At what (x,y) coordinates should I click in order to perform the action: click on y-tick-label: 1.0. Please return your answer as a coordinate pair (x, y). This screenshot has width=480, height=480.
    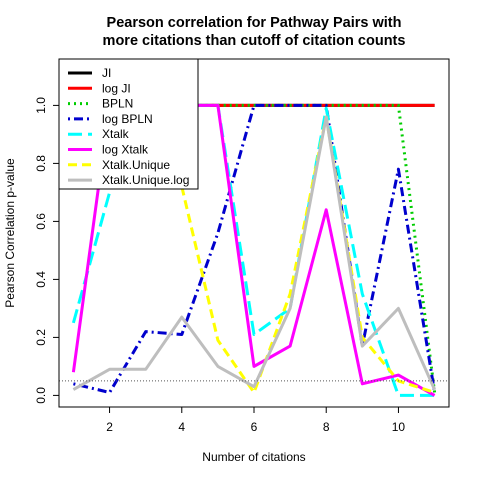
    Looking at the image, I should click on (41, 105).